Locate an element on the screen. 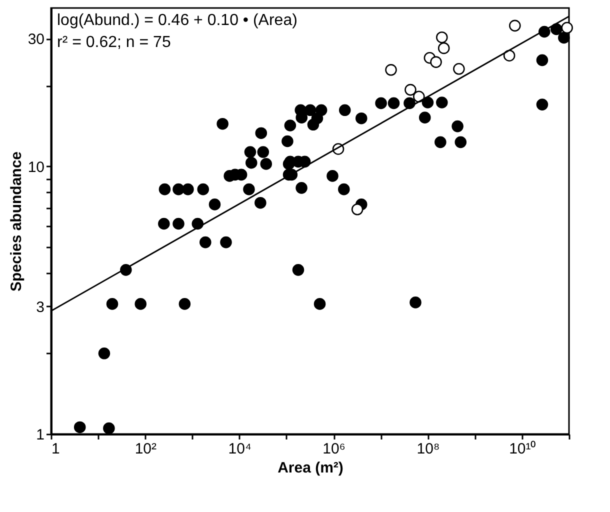  y-axis-title: Species abundance is located at coordinates (16, 221).